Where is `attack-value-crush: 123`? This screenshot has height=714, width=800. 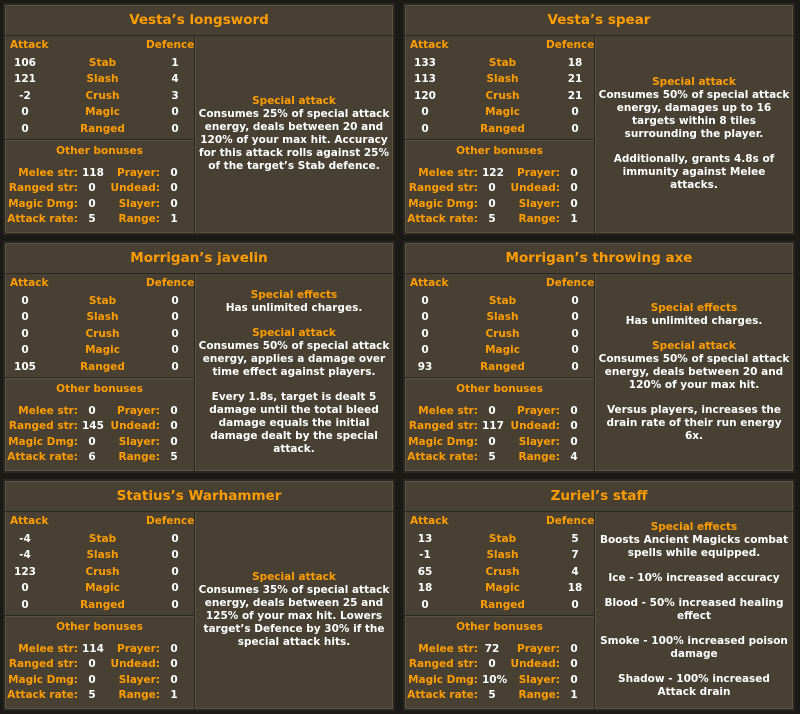
attack-value-crush: 123 is located at coordinates (25, 571).